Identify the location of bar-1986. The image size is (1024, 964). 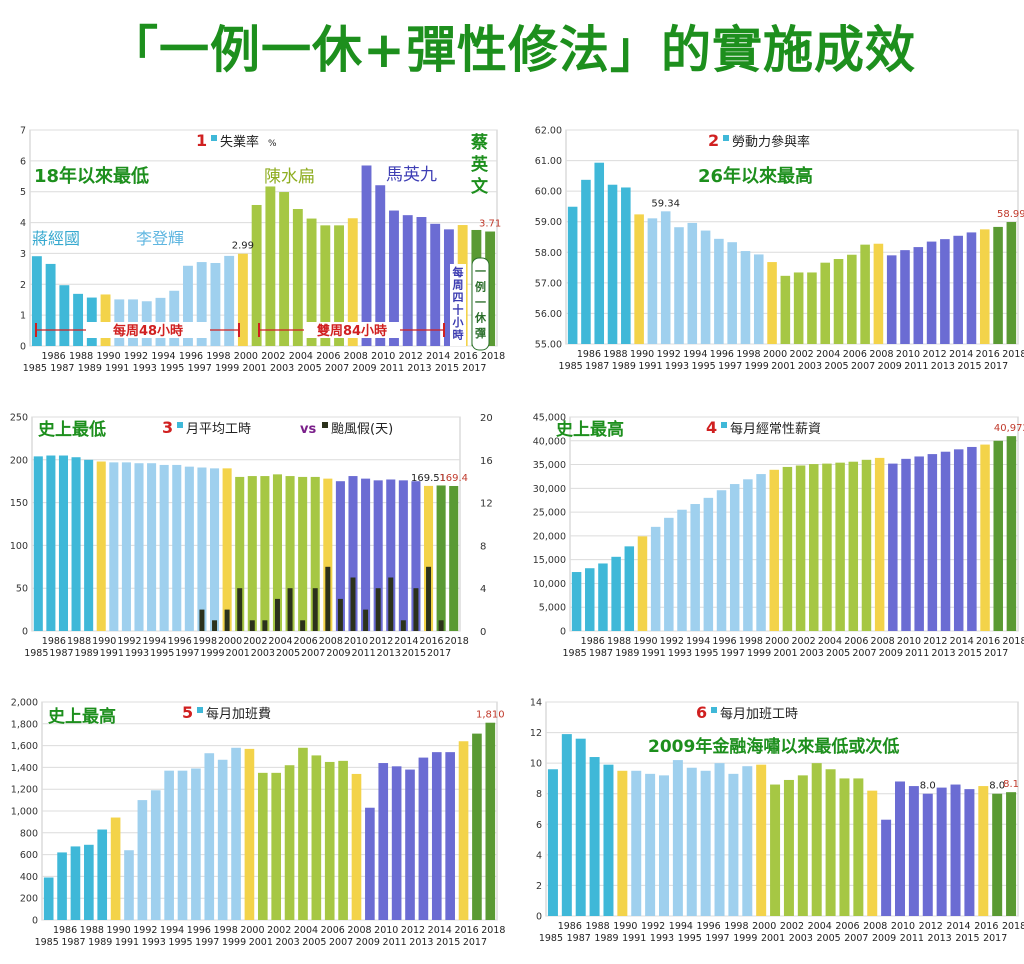
(51, 543).